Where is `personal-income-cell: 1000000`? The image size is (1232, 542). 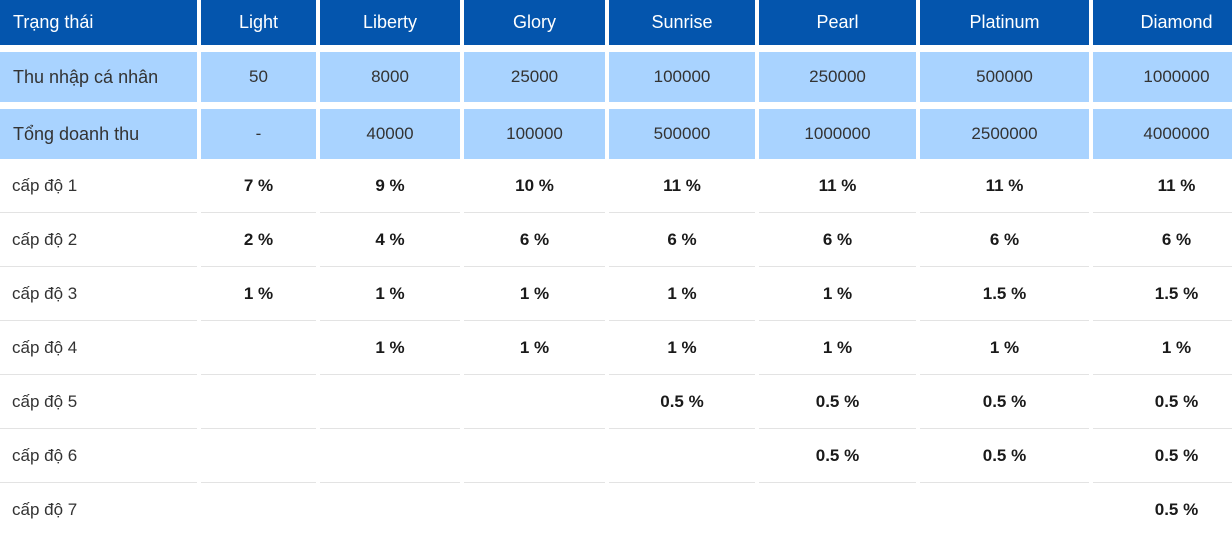
personal-income-cell: 1000000 is located at coordinates (1162, 77).